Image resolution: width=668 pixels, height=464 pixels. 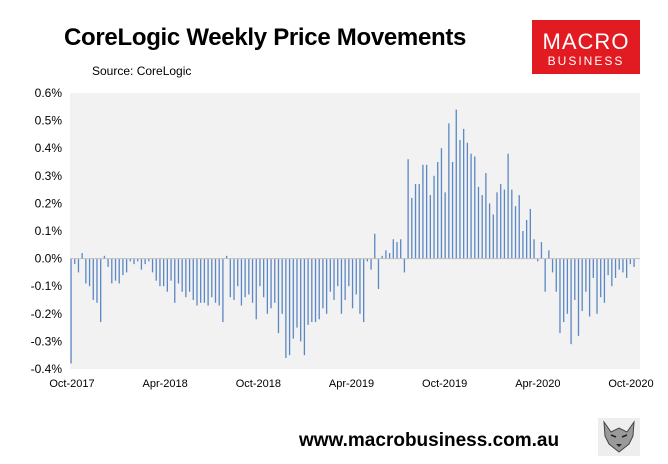 I want to click on chart-title: CoreLogic Weekly Price Movements, so click(x=265, y=37).